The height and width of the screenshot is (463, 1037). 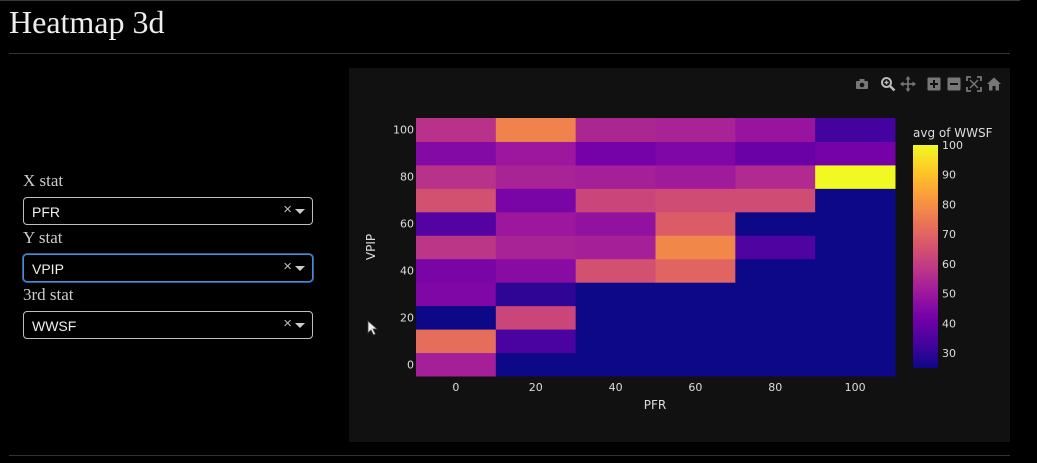 I want to click on y-tick-label: 0, so click(x=410, y=364).